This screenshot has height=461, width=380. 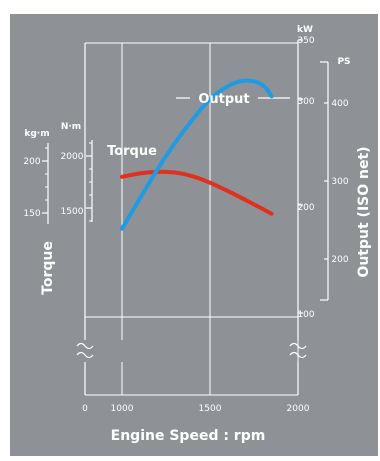 What do you see at coordinates (188, 436) in the screenshot?
I see `x-axis-title: Engine Speed : rpm` at bounding box center [188, 436].